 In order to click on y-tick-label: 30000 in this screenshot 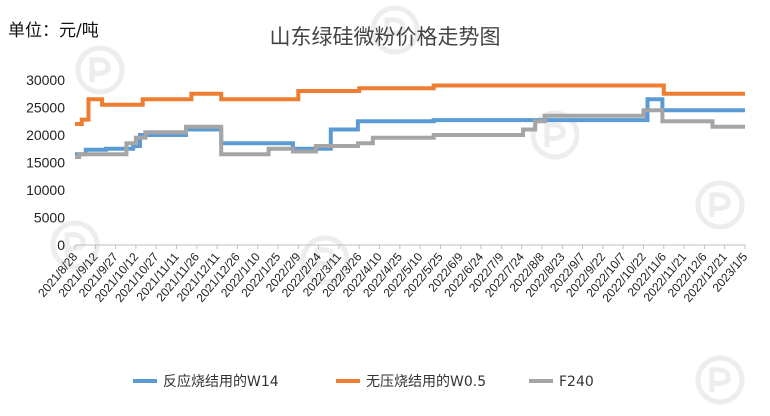, I will do `click(45, 80)`.